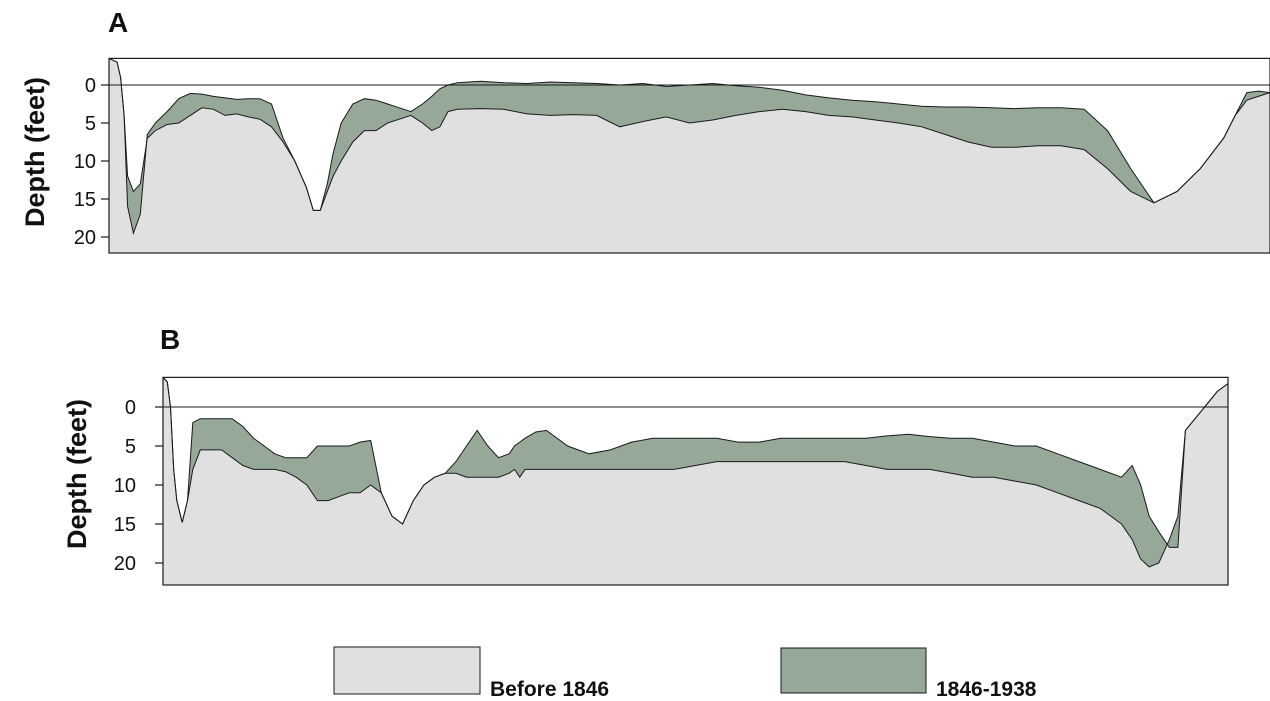 This screenshot has height=701, width=1270. I want to click on legend: Before 1846 1846-1938, so click(685, 673).